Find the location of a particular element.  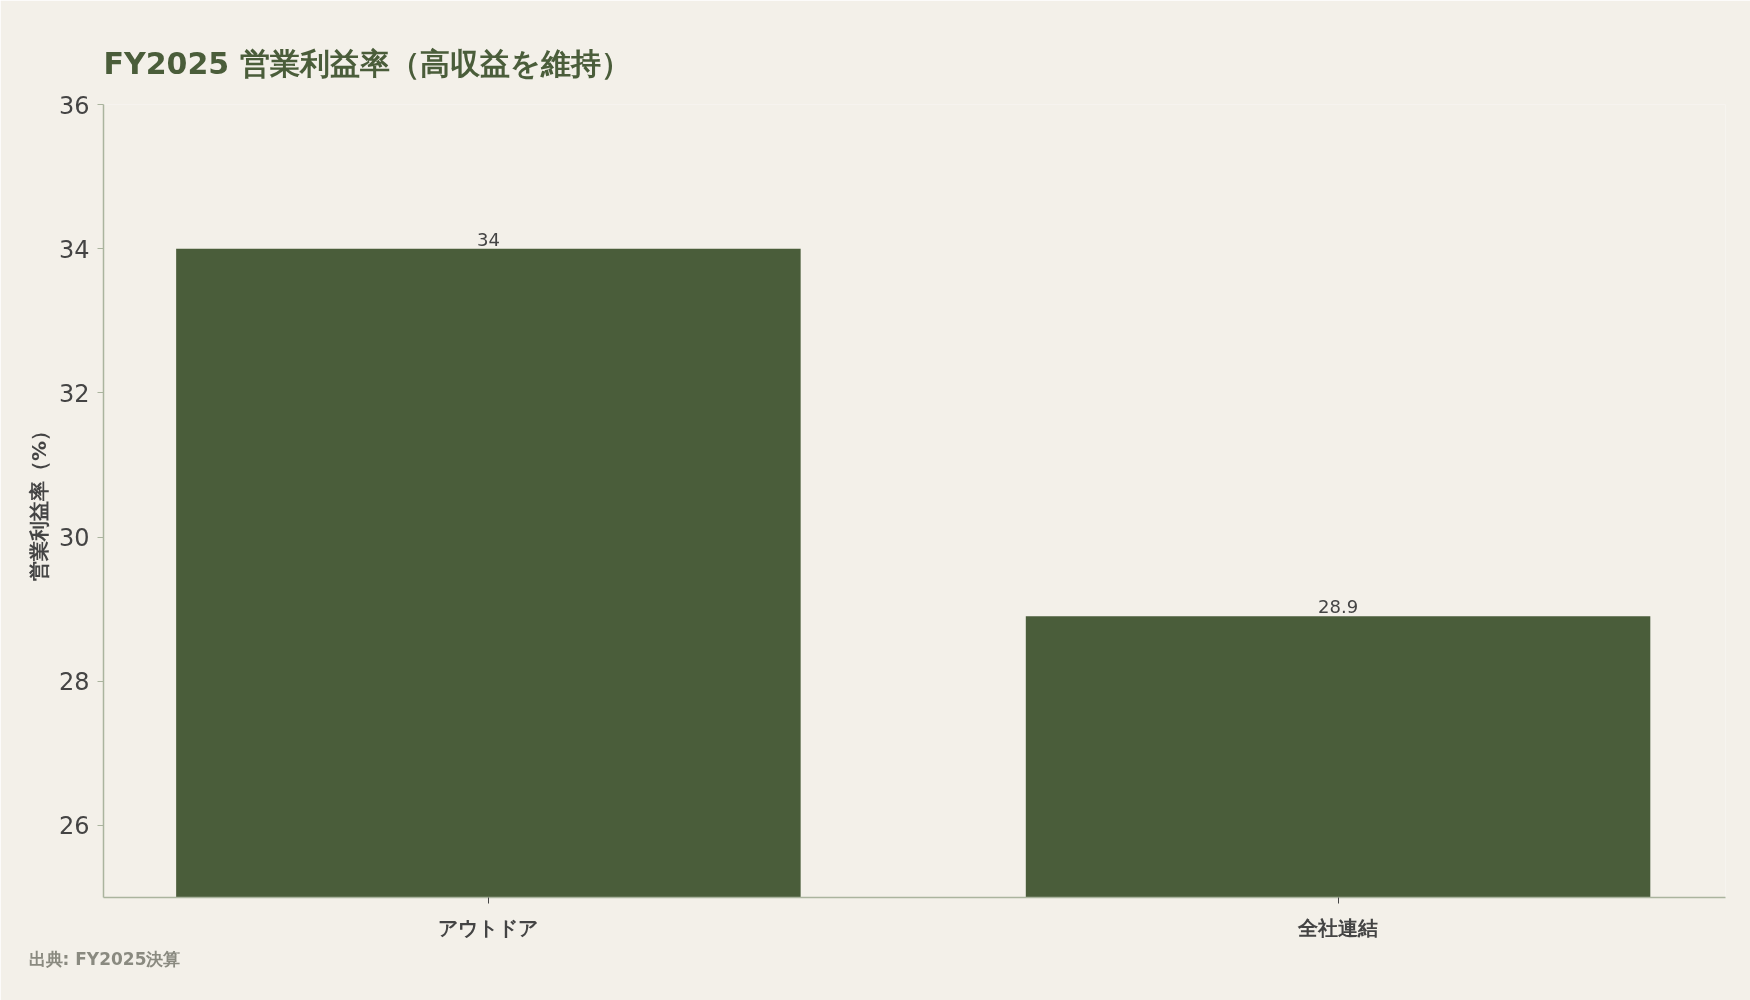

y-axis-title: 営業利益率（%） is located at coordinates (38, 501).